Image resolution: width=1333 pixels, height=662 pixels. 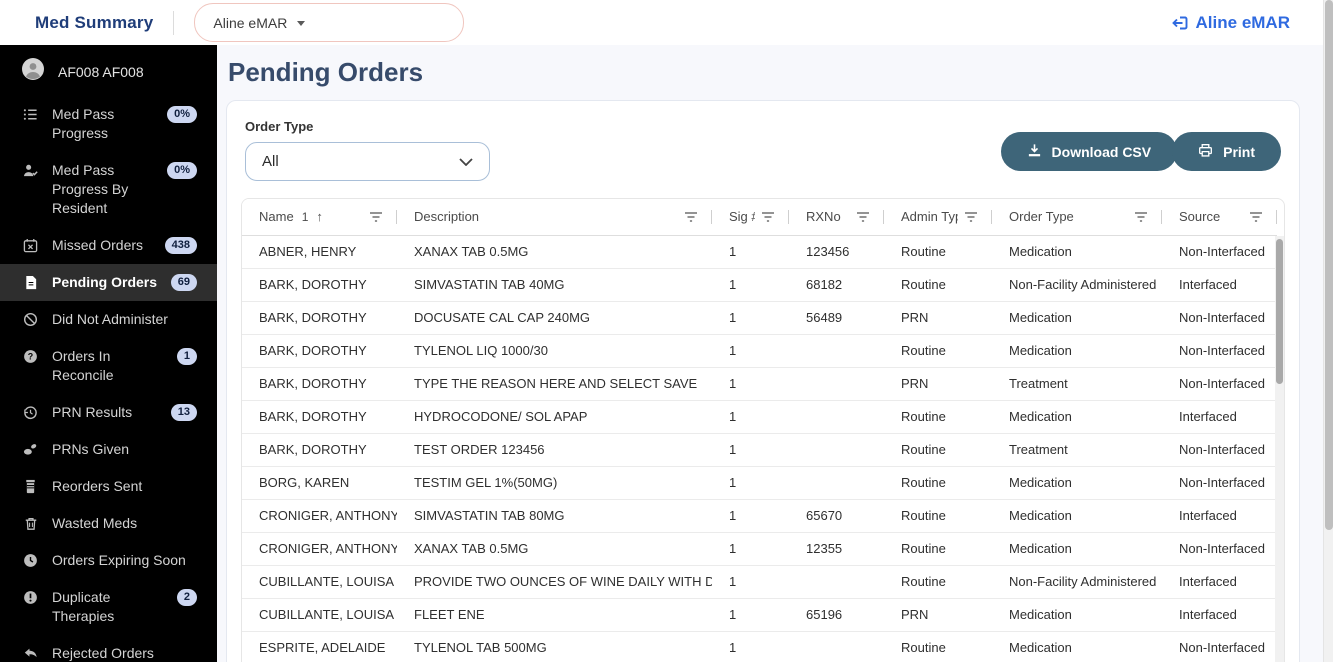 What do you see at coordinates (108, 523) in the screenshot?
I see `sidebar-item-wasted-meds: Wasted Meds` at bounding box center [108, 523].